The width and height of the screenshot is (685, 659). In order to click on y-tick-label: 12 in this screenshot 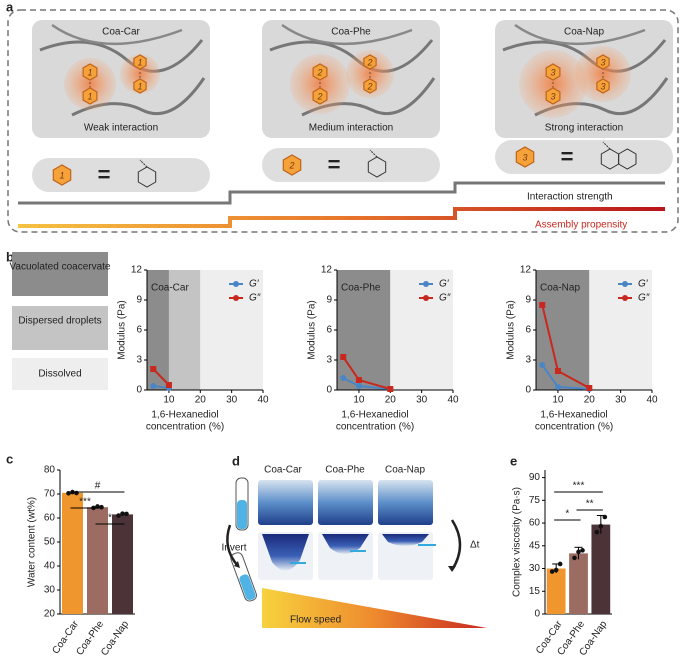, I will do `click(327, 270)`.